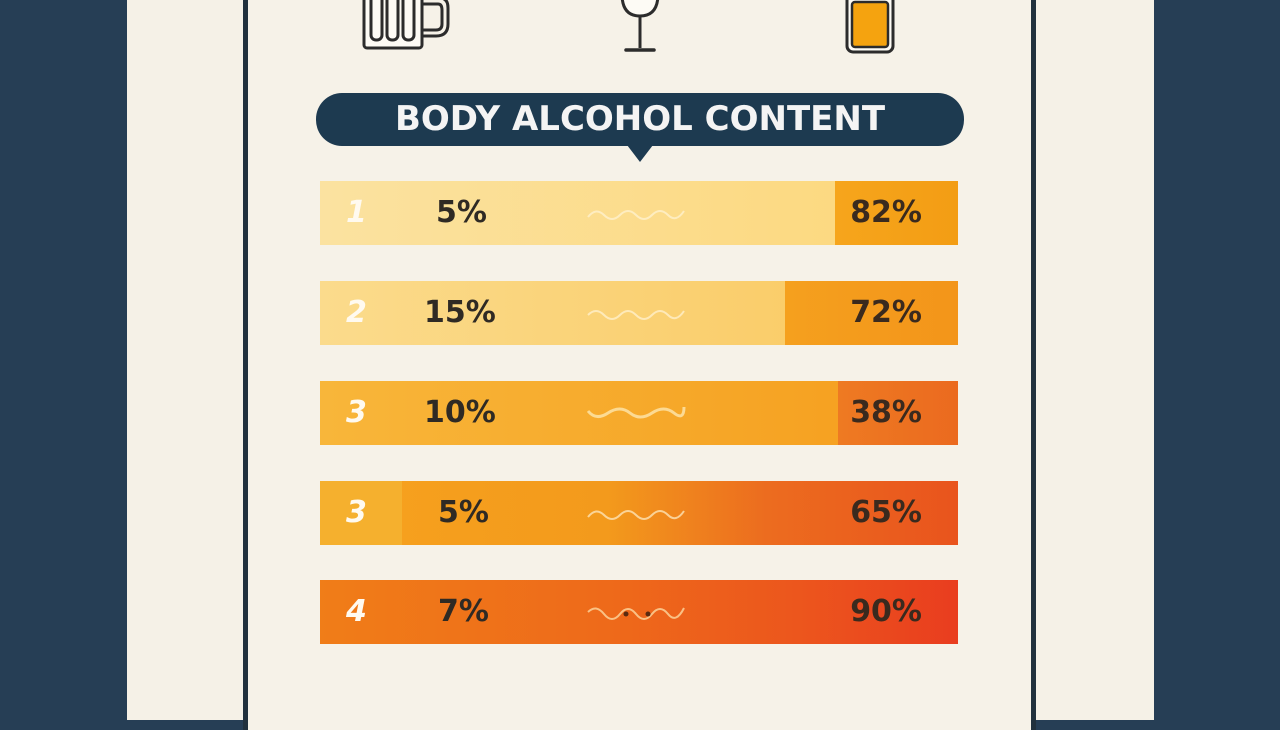 This screenshot has height=730, width=1280. I want to click on data-row: 1 5% 82%, so click(639, 213).